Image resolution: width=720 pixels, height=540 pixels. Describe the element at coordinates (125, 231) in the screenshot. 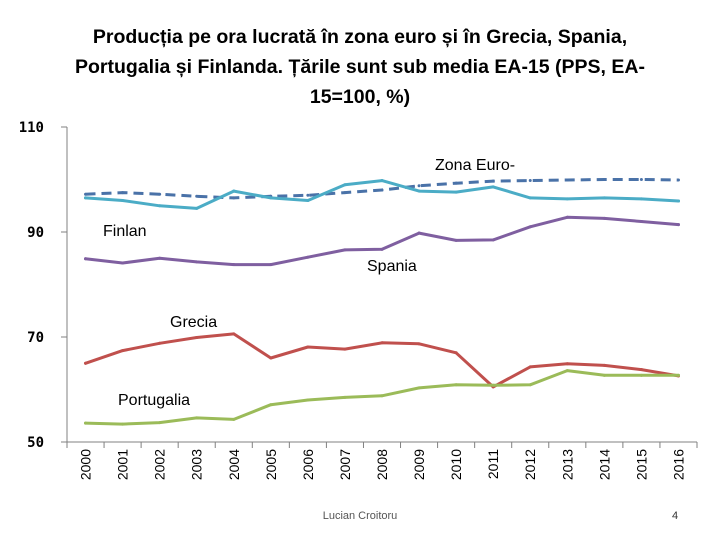

I see `series-label-1: Finlan` at that location.